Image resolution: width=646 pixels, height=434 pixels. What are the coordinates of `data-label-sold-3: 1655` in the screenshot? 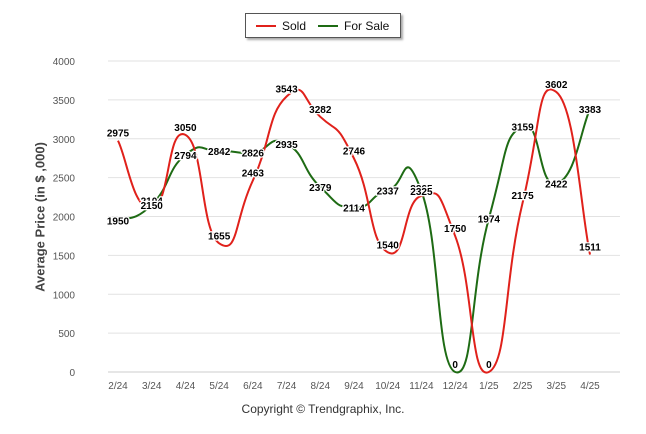 It's located at (219, 236).